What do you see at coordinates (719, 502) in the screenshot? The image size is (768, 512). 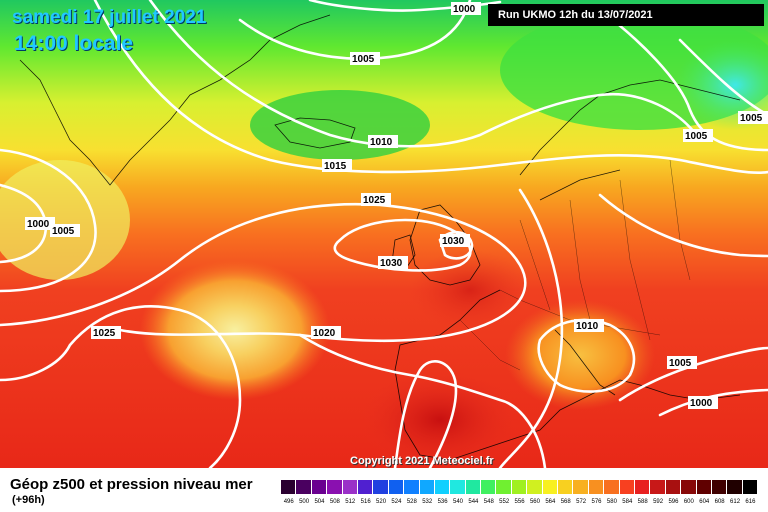 I see `scale-value: 608` at bounding box center [719, 502].